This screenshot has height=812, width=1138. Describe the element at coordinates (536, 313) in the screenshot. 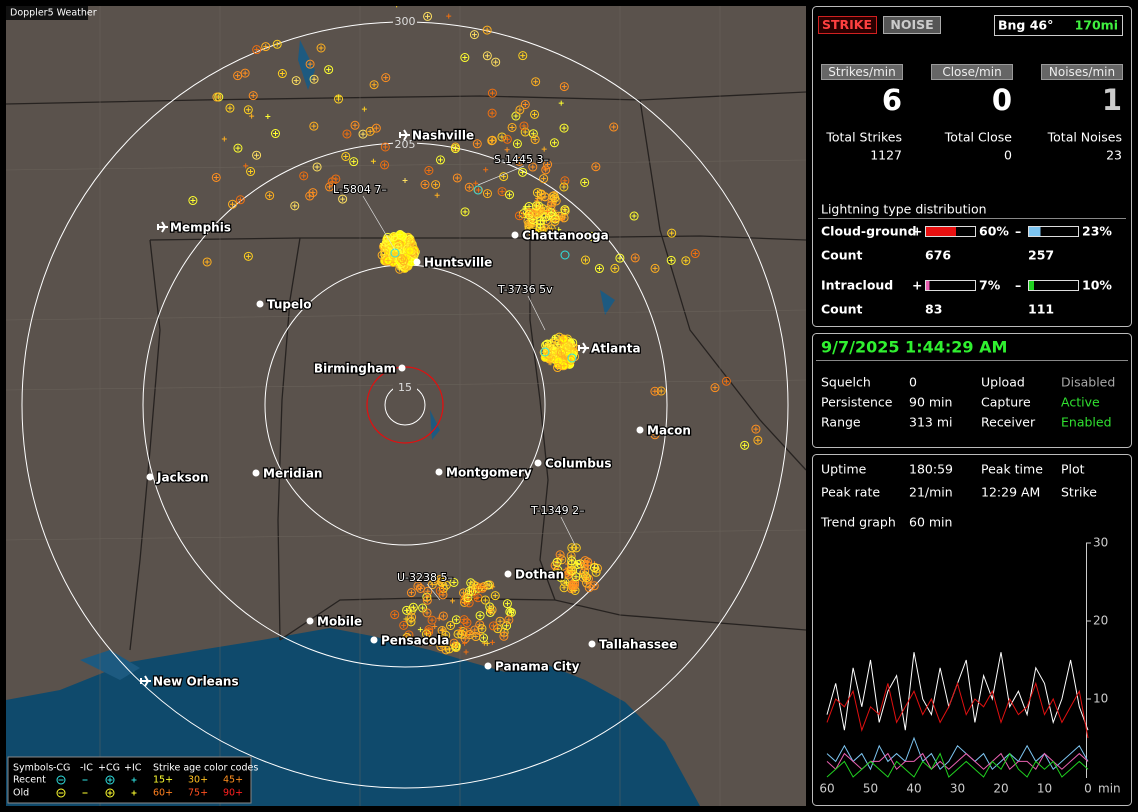

I see `storm-leader` at that location.